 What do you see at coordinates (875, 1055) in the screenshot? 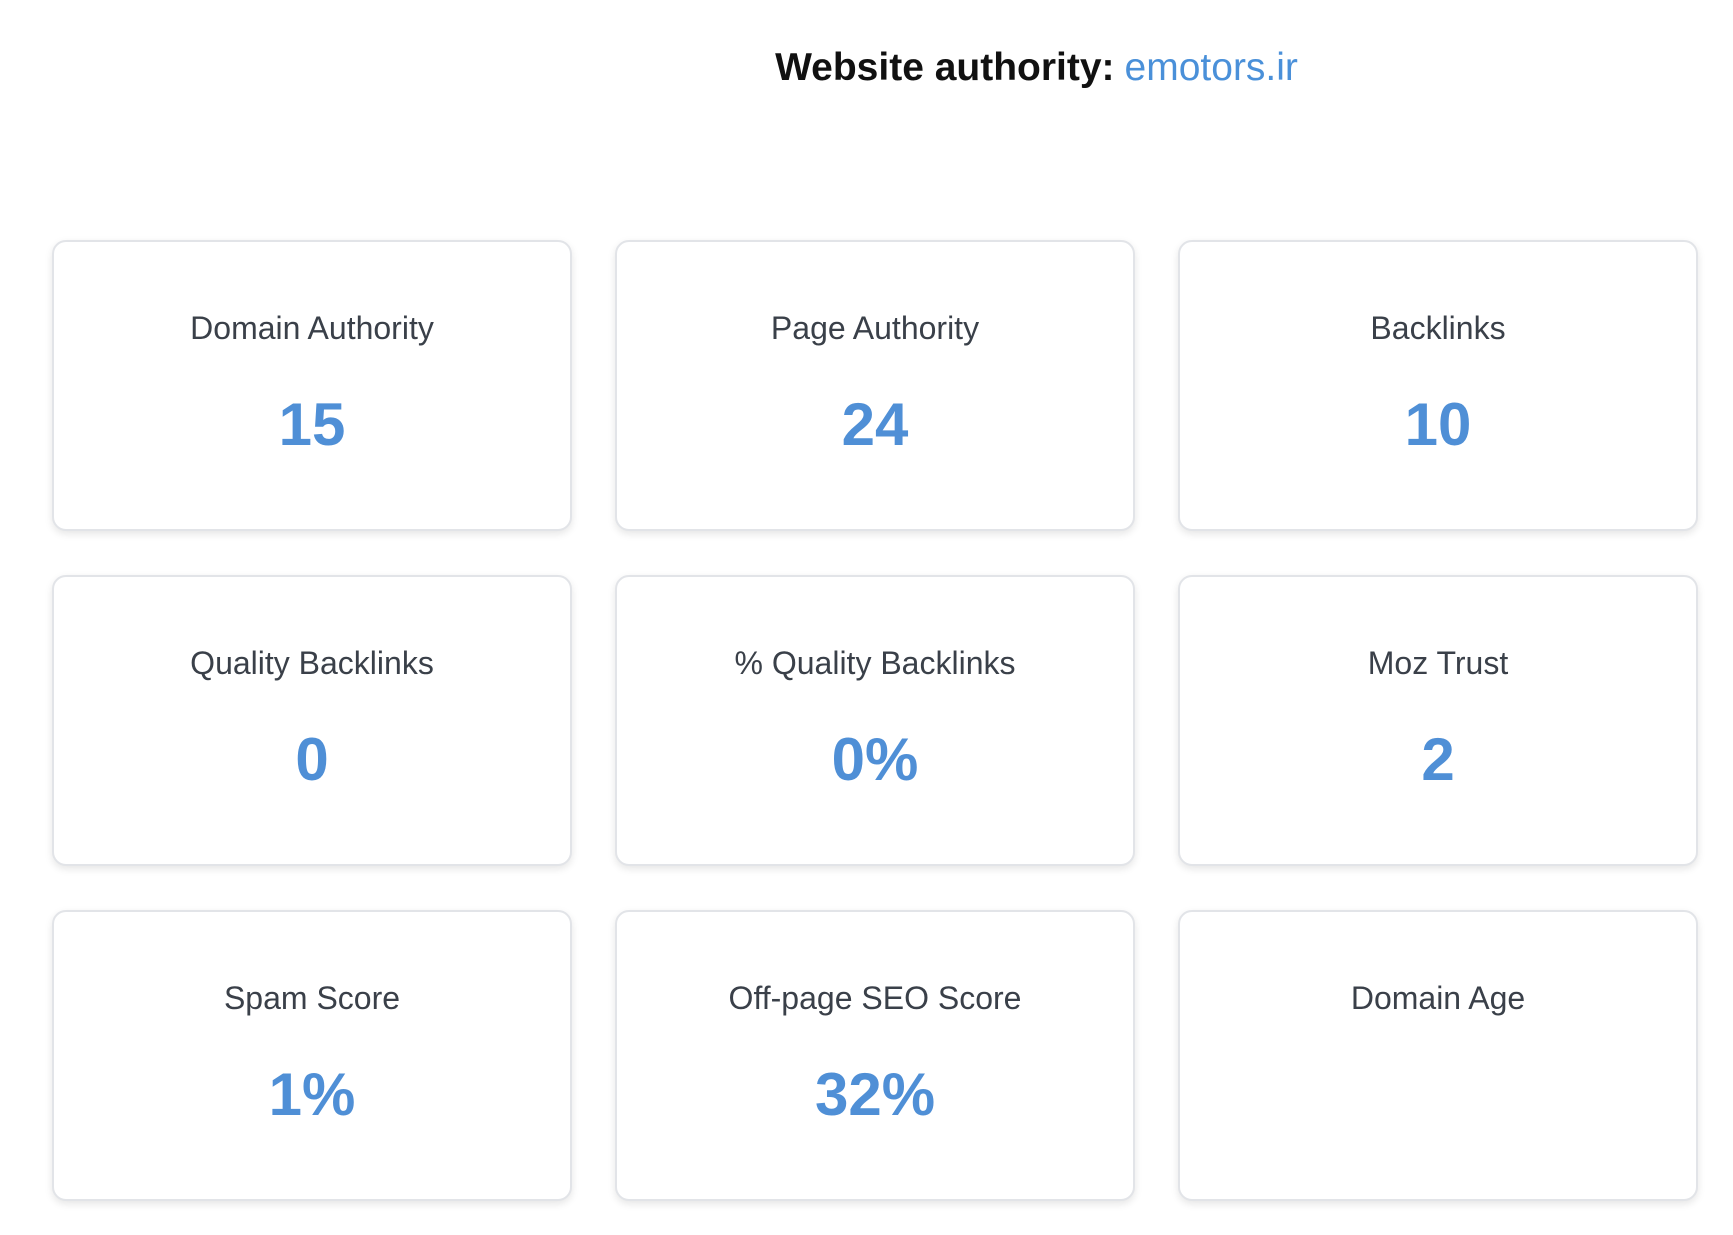
I see `metric-card-off-page-seo-score: Off-page SEO Score 32%` at bounding box center [875, 1055].